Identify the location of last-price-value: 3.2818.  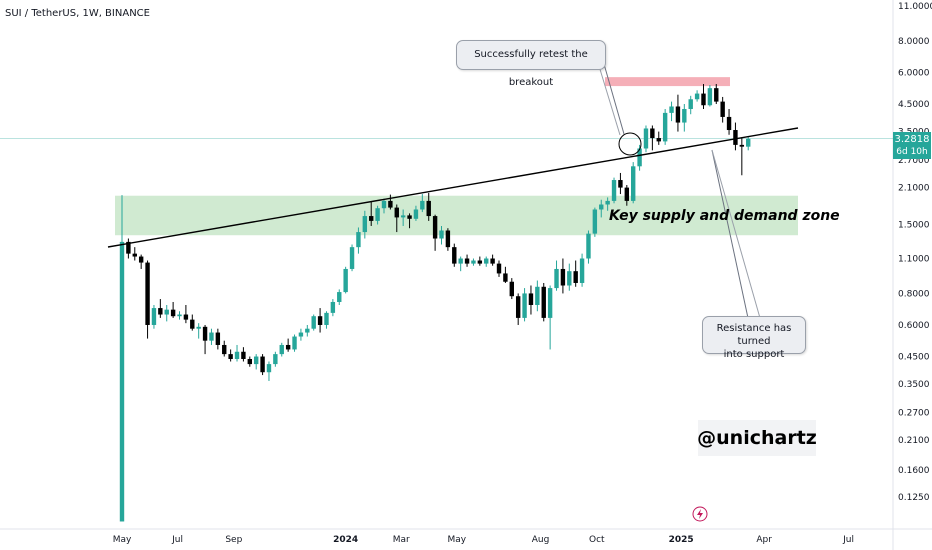
(912, 139).